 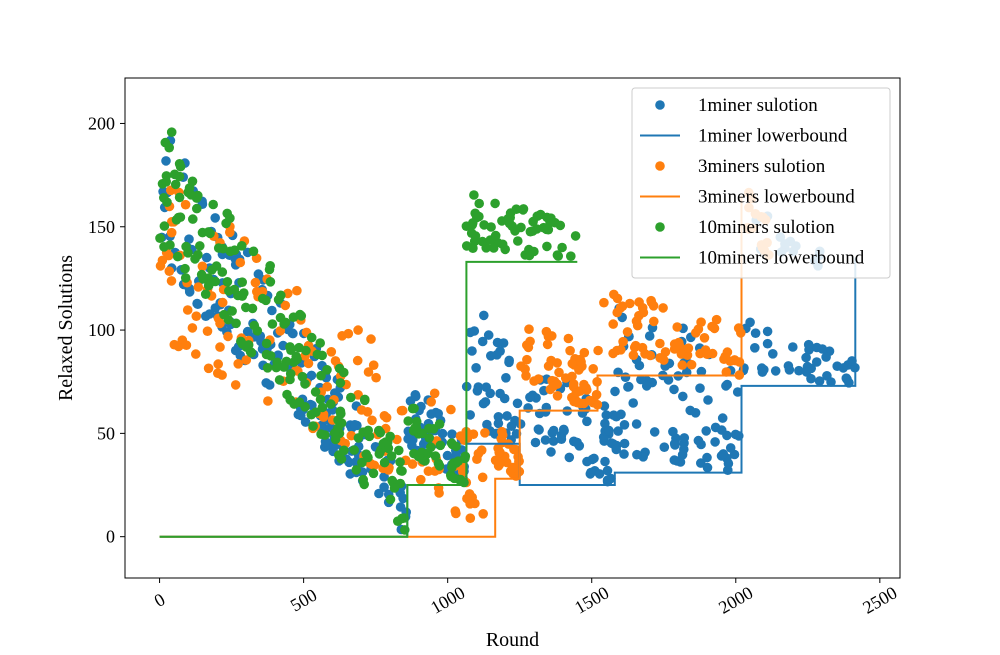 I want to click on x-tick-label: 500, so click(x=303, y=600).